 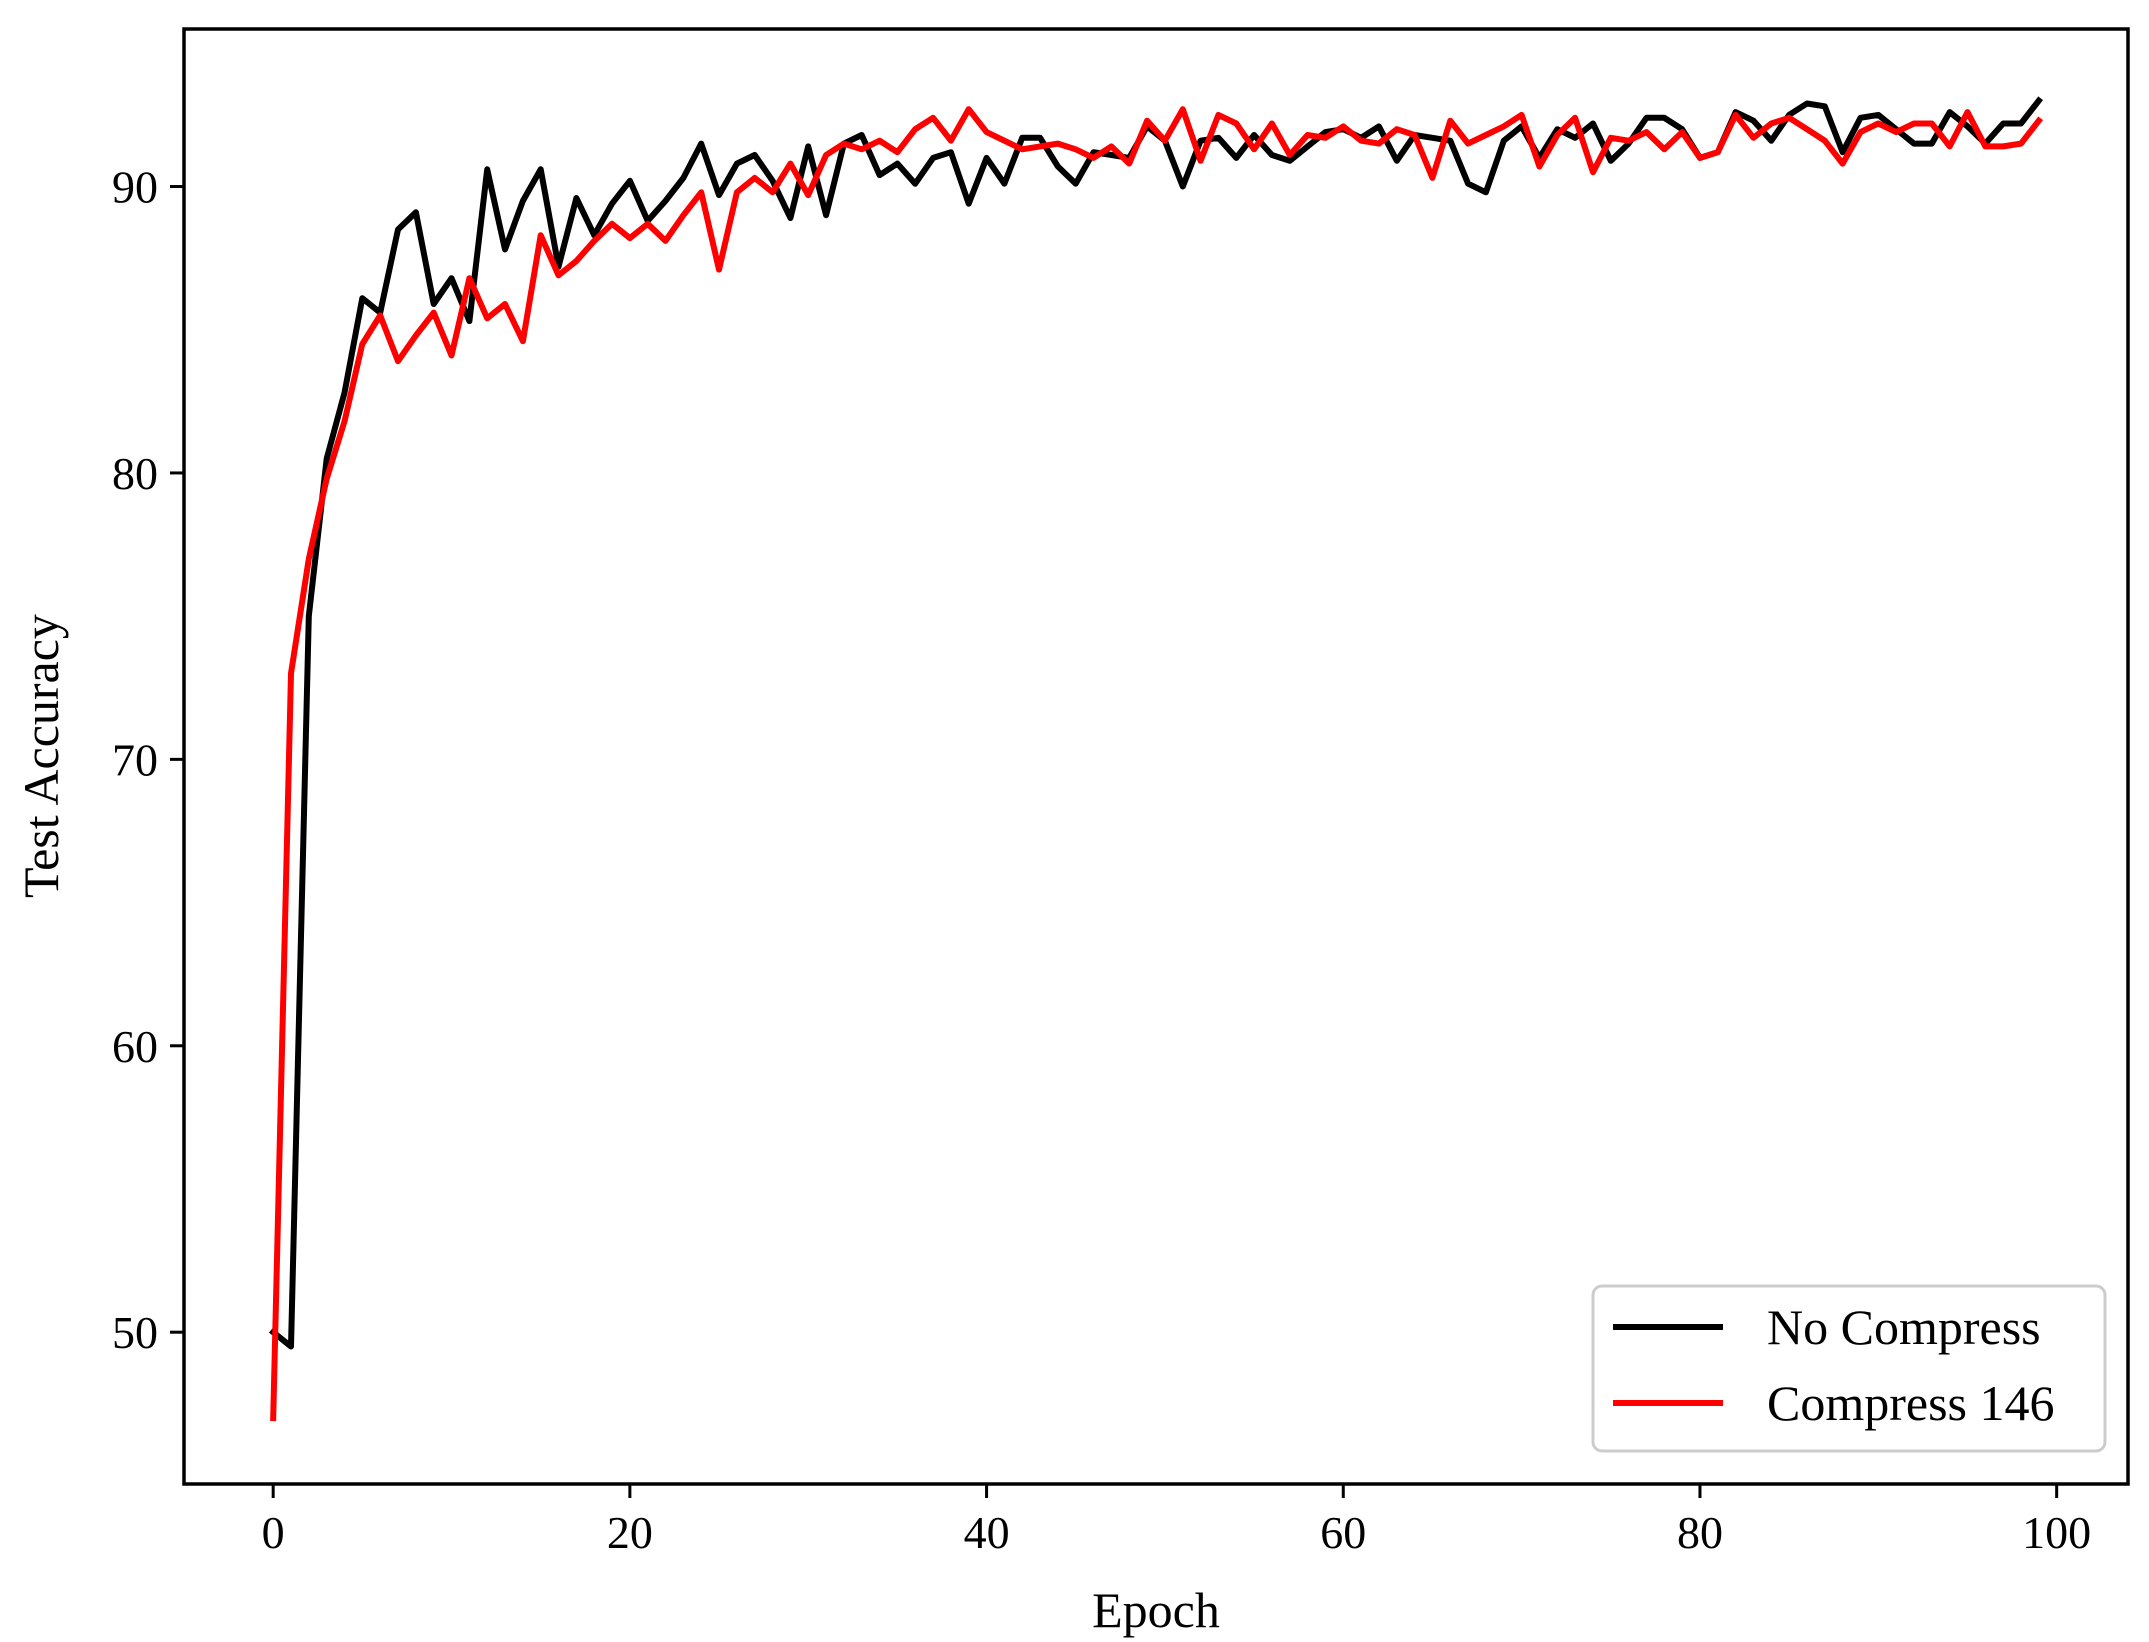 What do you see at coordinates (1343, 1532) in the screenshot?
I see `x-tick-label: 60` at bounding box center [1343, 1532].